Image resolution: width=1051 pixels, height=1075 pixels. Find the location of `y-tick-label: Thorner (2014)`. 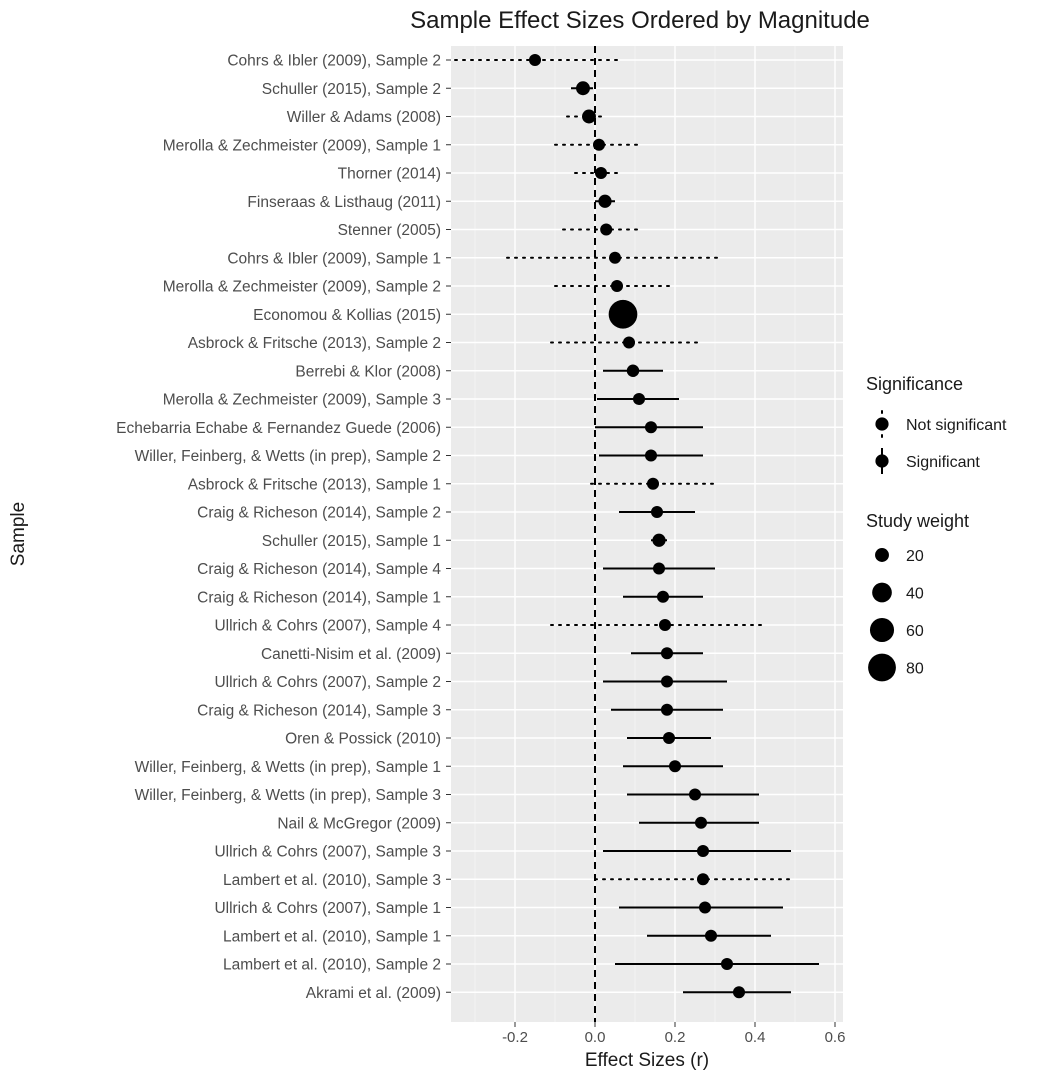

y-tick-label: Thorner (2014) is located at coordinates (389, 174).